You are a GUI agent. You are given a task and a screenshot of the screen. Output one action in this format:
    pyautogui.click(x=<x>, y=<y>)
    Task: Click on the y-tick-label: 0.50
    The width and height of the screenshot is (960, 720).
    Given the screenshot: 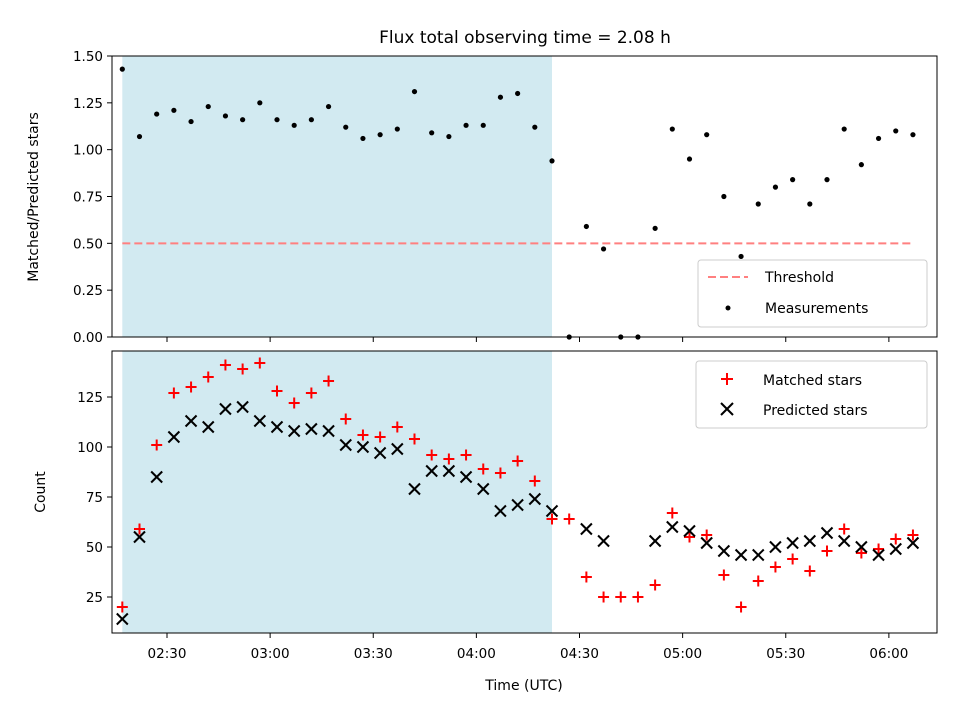 What is the action you would take?
    pyautogui.click(x=88, y=244)
    